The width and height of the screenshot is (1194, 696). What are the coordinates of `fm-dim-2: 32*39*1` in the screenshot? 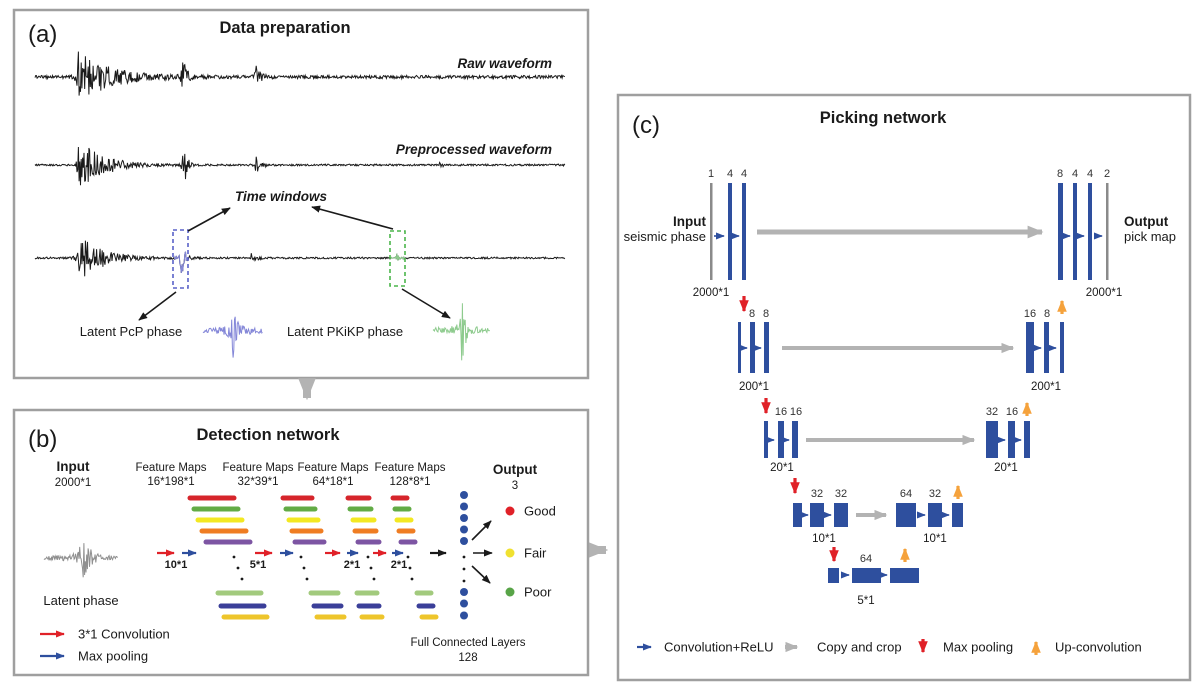 It's located at (258, 482).